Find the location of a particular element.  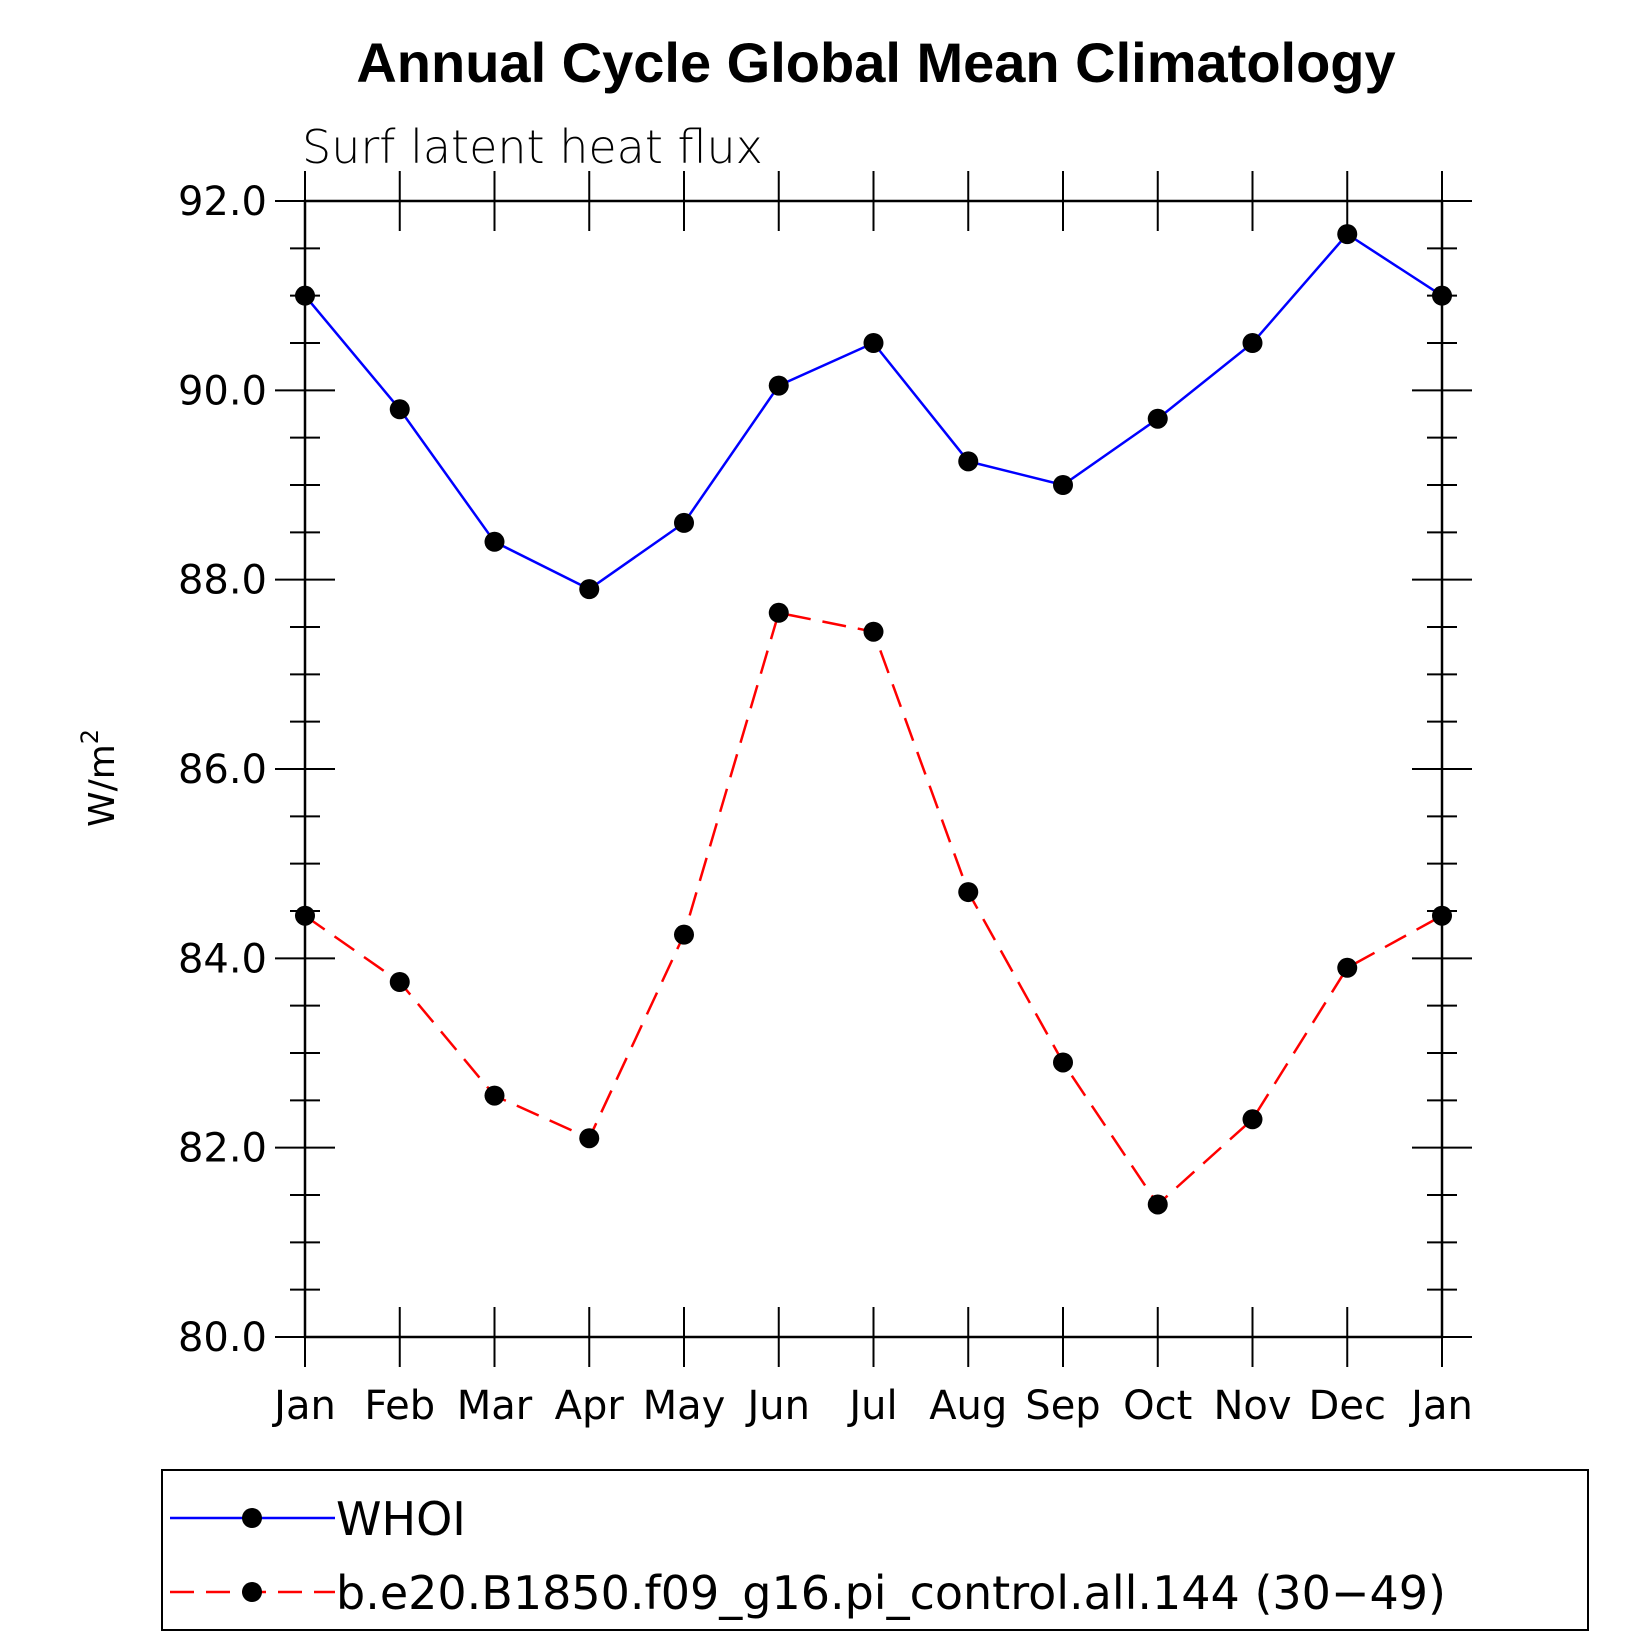

x-tick-label: May is located at coordinates (684, 1406).